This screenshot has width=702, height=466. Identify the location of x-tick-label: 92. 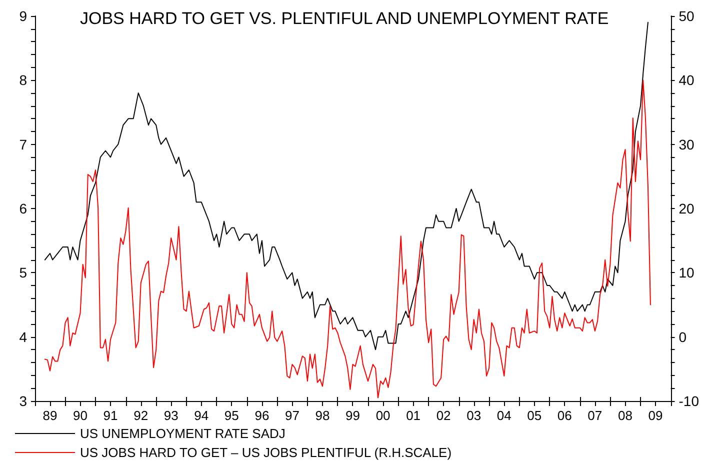
(141, 415).